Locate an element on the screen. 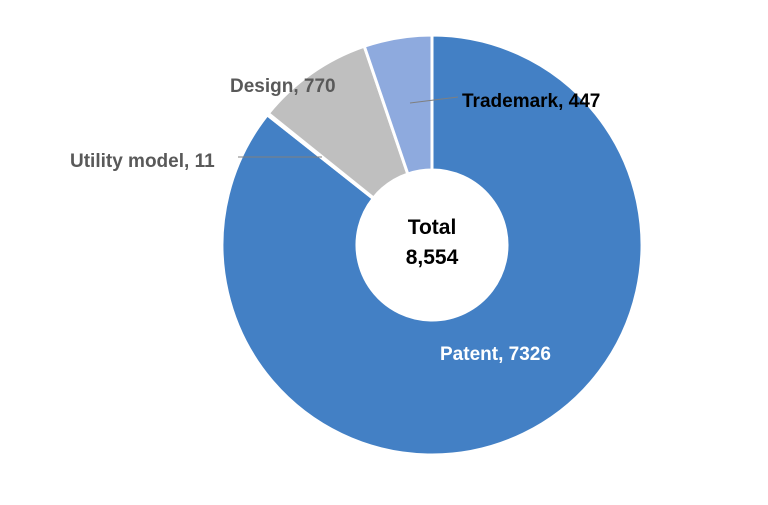  leader-lines-group is located at coordinates (348, 127).